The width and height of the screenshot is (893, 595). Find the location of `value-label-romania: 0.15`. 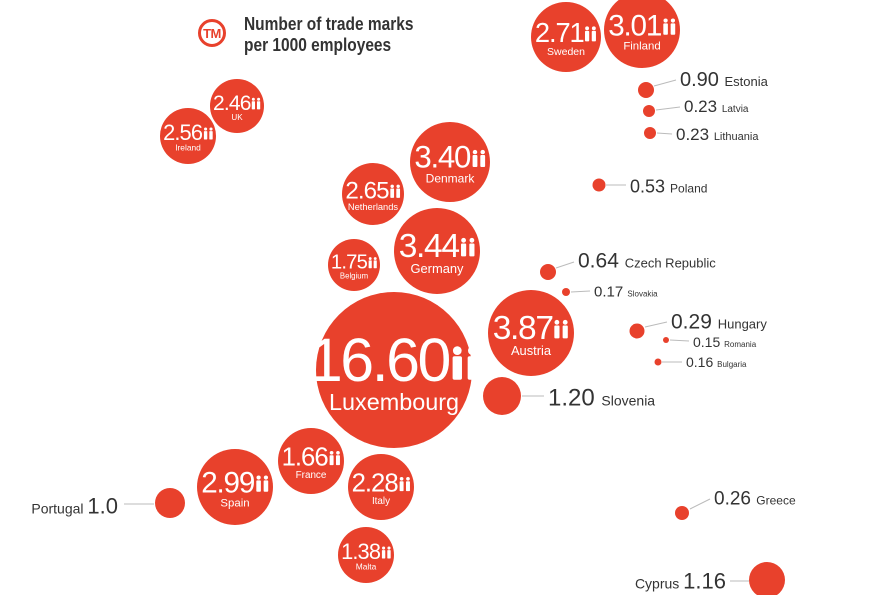

value-label-romania: 0.15 is located at coordinates (708, 342).